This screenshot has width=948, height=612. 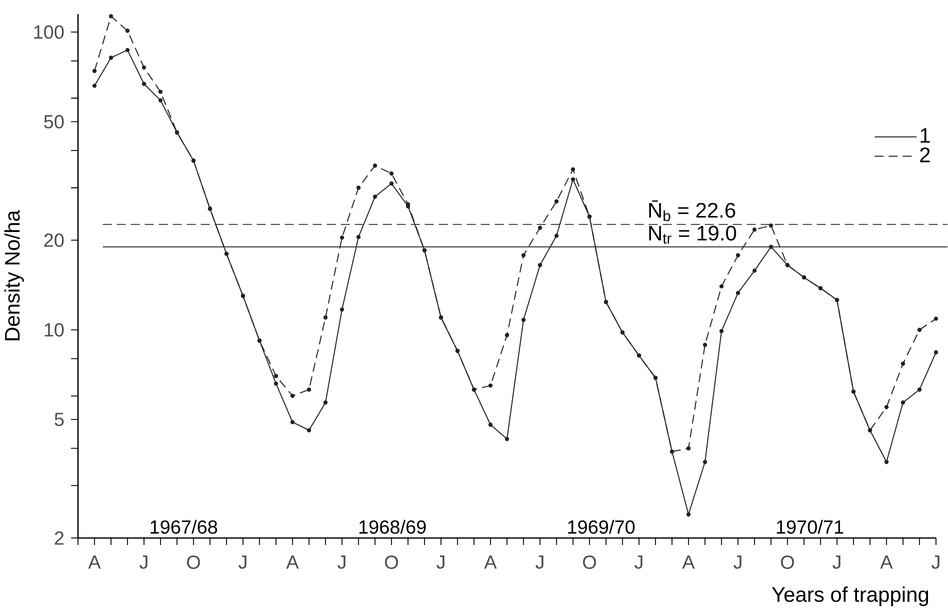 I want to click on ref-line-label: N̄$_{b}$ = 22.6, so click(x=692, y=211).